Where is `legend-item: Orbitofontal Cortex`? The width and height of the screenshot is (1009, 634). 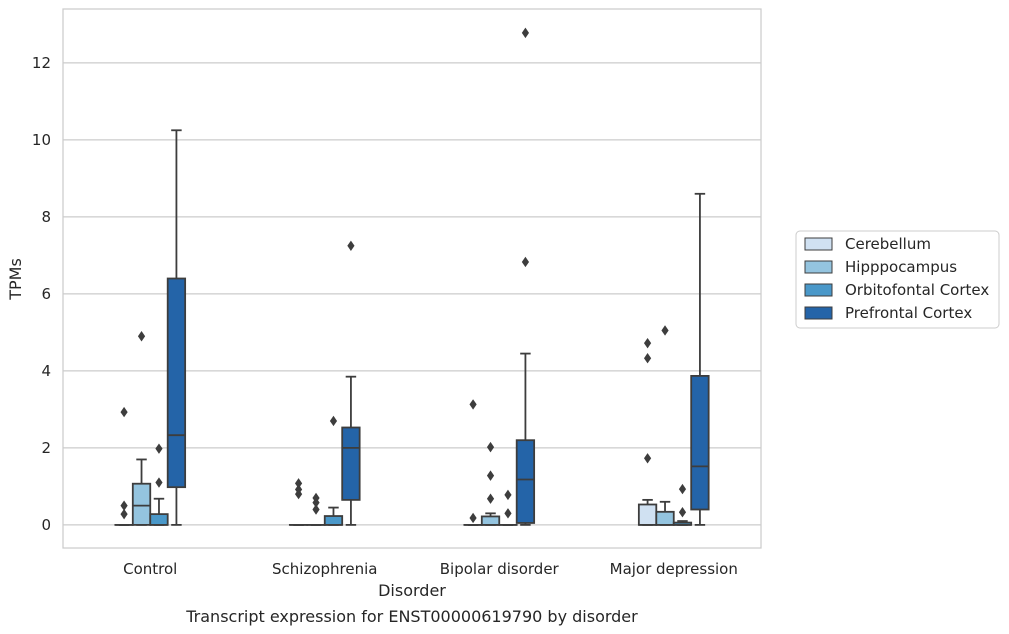 legend-item: Orbitofontal Cortex is located at coordinates (896, 290).